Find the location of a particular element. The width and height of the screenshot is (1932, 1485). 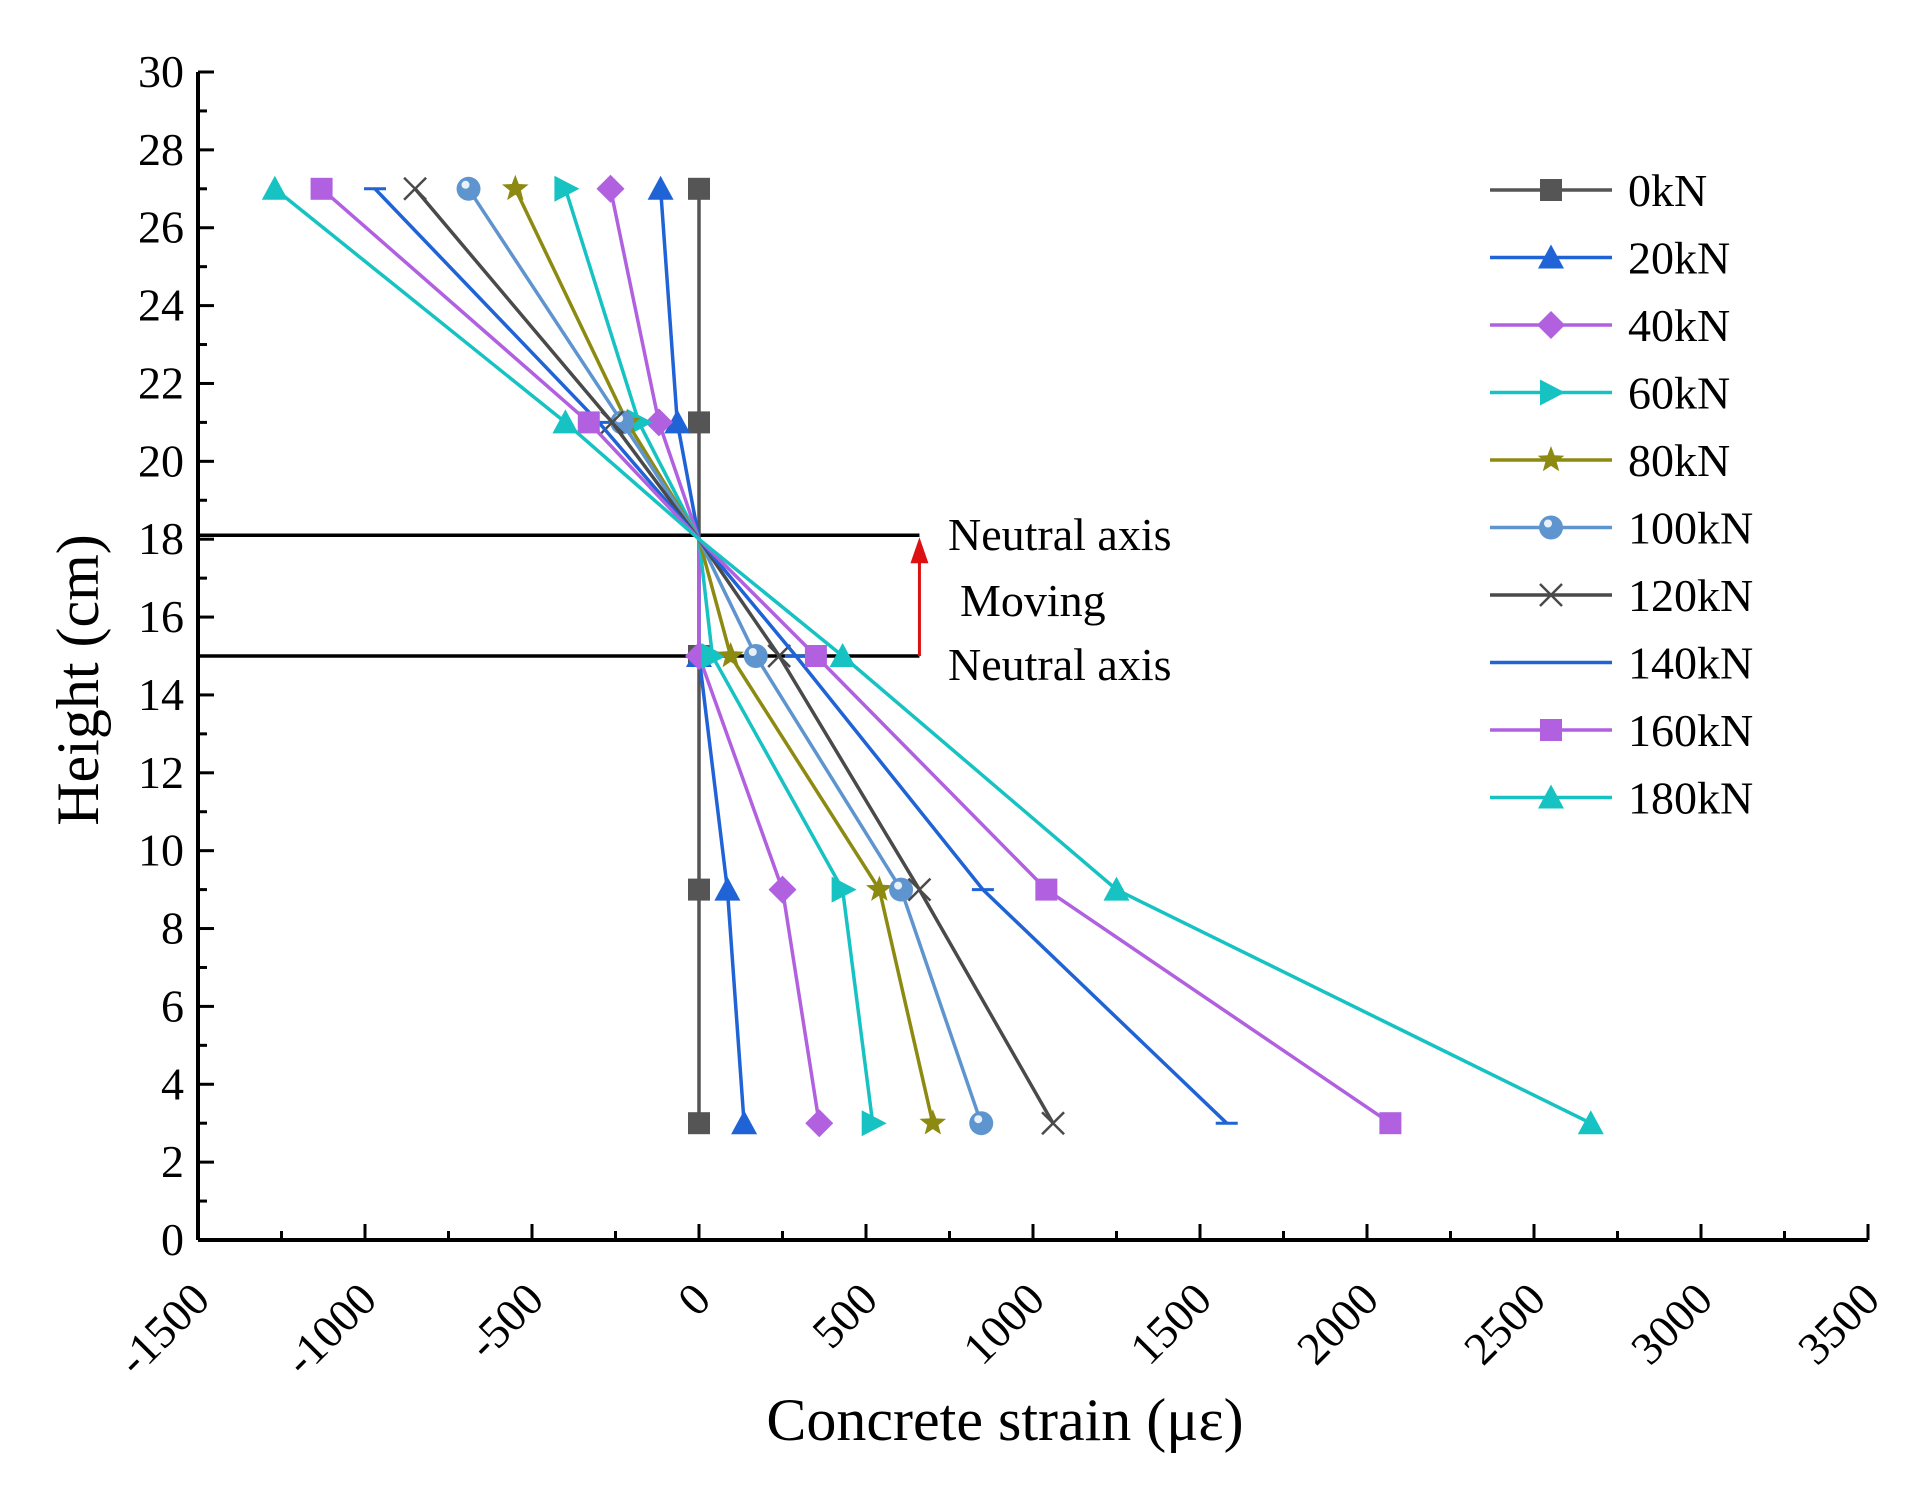

y-tick-label: 6 is located at coordinates (172, 1005).